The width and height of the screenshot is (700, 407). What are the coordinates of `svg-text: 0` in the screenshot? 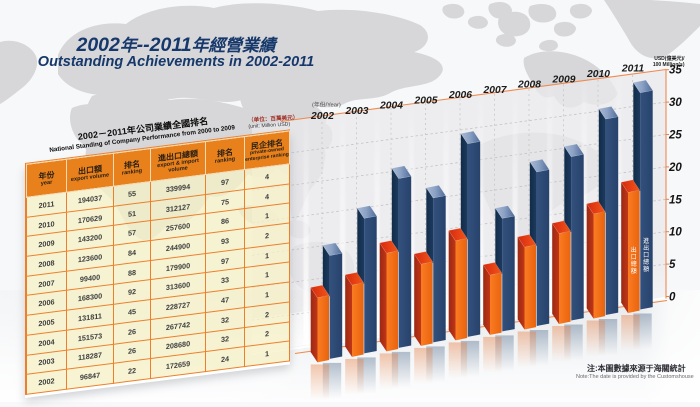 It's located at (672, 298).